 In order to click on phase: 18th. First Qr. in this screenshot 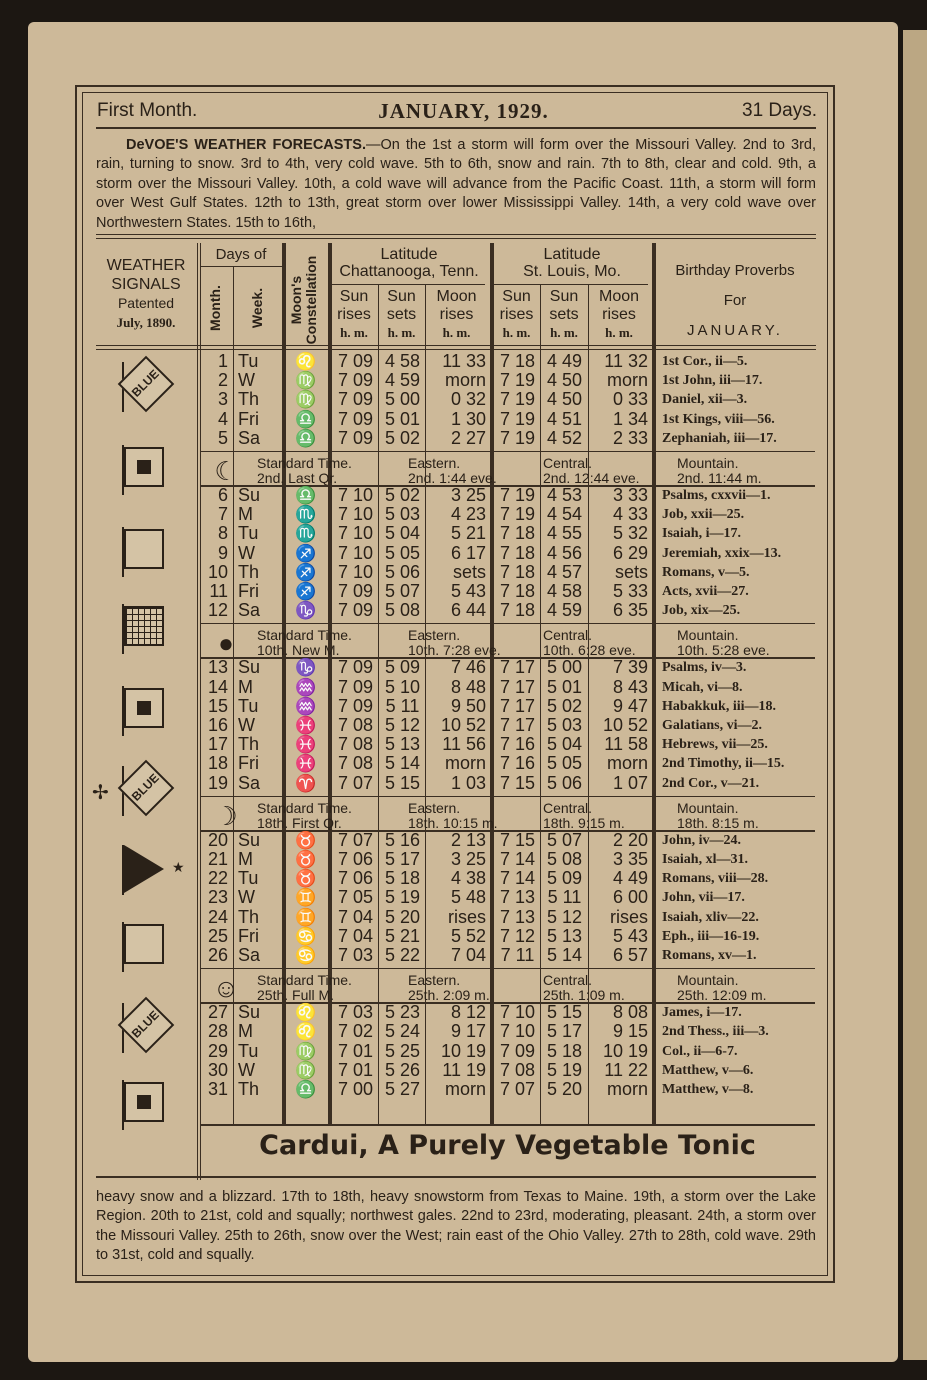, I will do `click(299, 822)`.